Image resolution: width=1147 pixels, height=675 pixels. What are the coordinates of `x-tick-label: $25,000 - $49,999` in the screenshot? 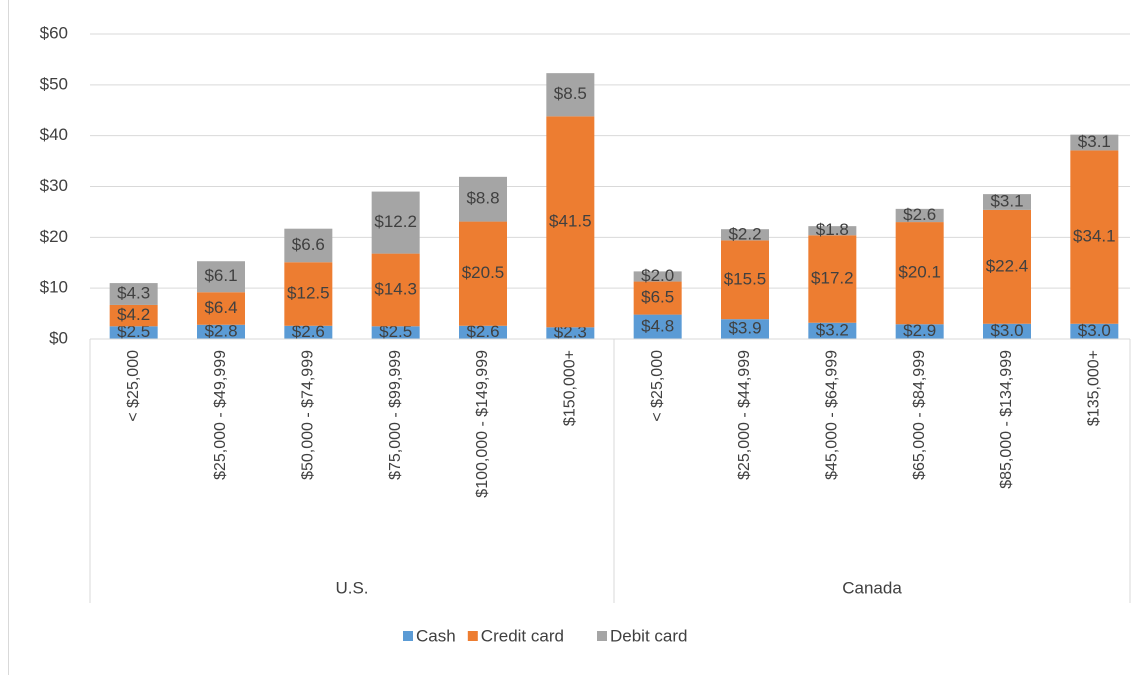 It's located at (220, 415).